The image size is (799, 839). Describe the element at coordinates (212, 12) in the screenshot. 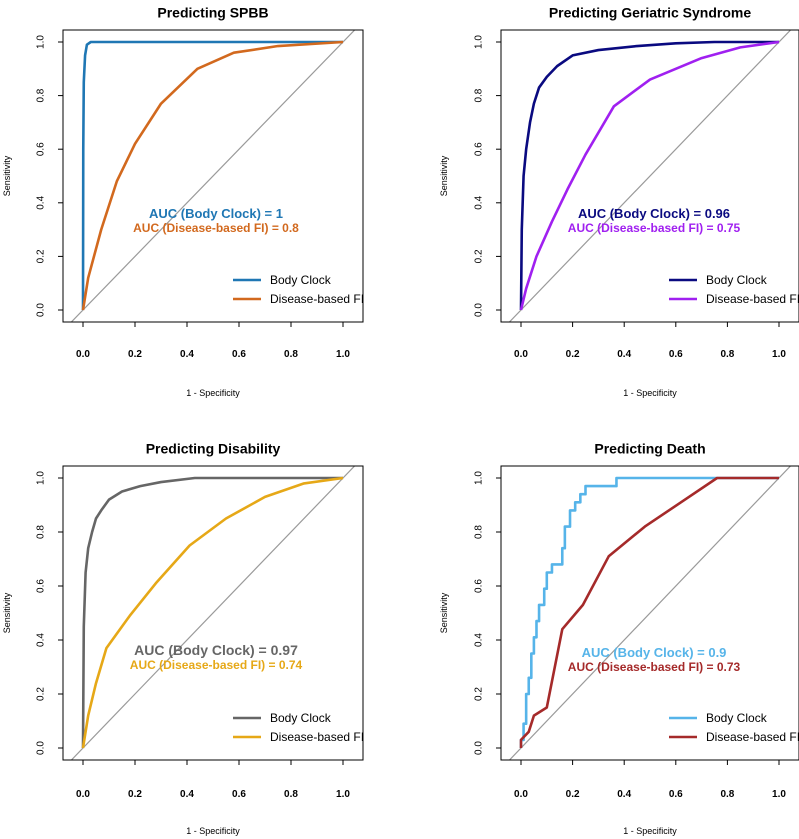

I see `chart-title: Predicting SPBB` at that location.